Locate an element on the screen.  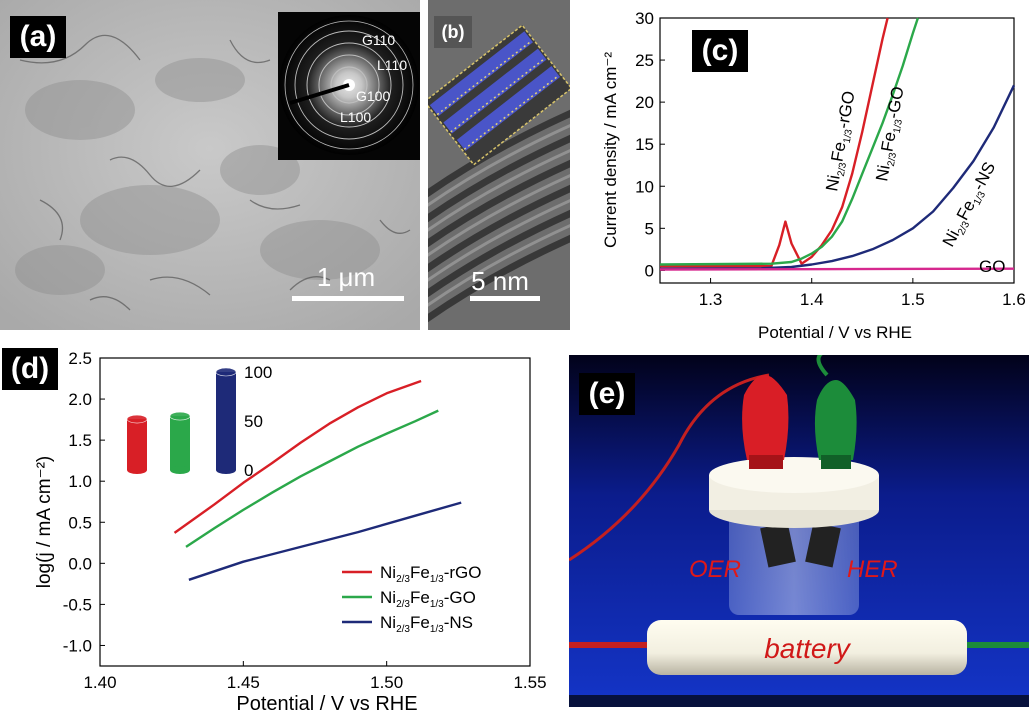
legend-label: Ni2/3Fe1/3-GO is located at coordinates (428, 599).